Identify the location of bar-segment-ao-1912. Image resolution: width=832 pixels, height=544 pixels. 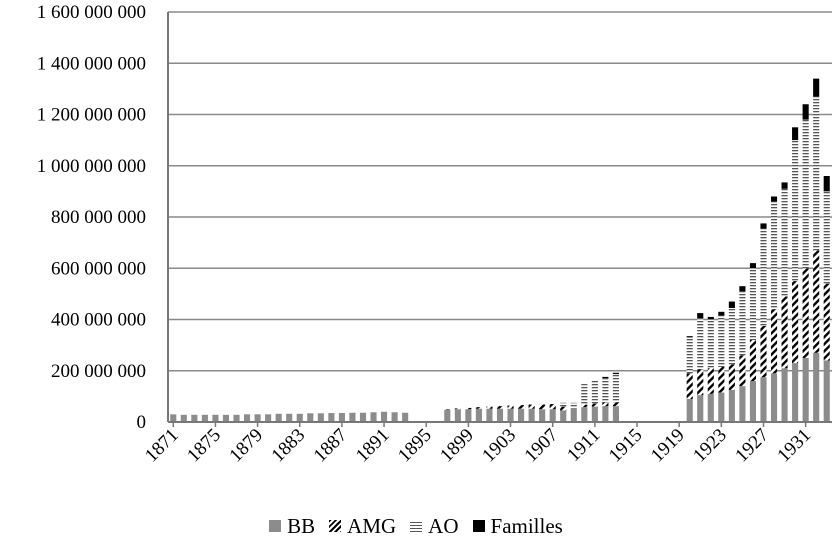
(605, 390).